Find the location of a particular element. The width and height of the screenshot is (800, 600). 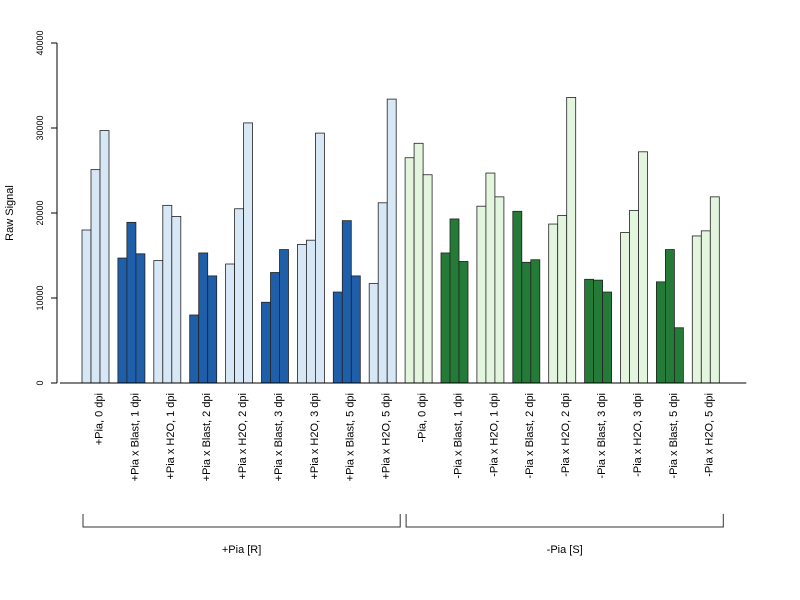

category-label: +Pia x Blast, 1 dpi is located at coordinates (135, 437).